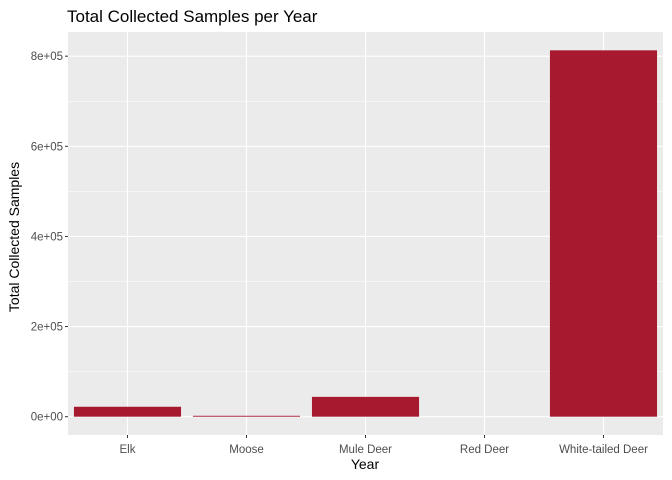 The height and width of the screenshot is (480, 672). What do you see at coordinates (47, 57) in the screenshot?
I see `y-tick-label: 8e+05` at bounding box center [47, 57].